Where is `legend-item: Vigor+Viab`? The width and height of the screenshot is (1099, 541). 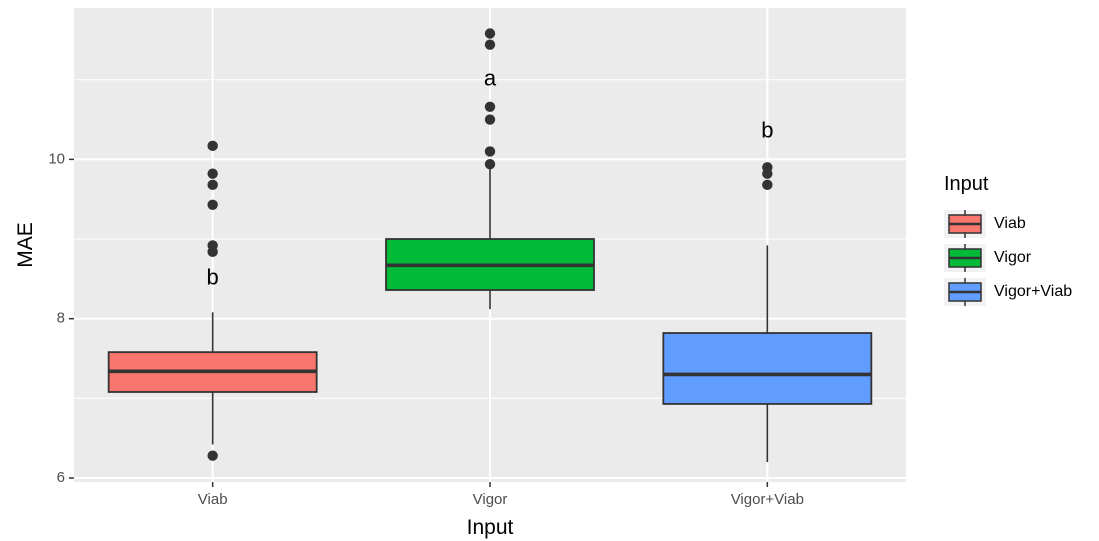 legend-item: Vigor+Viab is located at coordinates (1008, 292).